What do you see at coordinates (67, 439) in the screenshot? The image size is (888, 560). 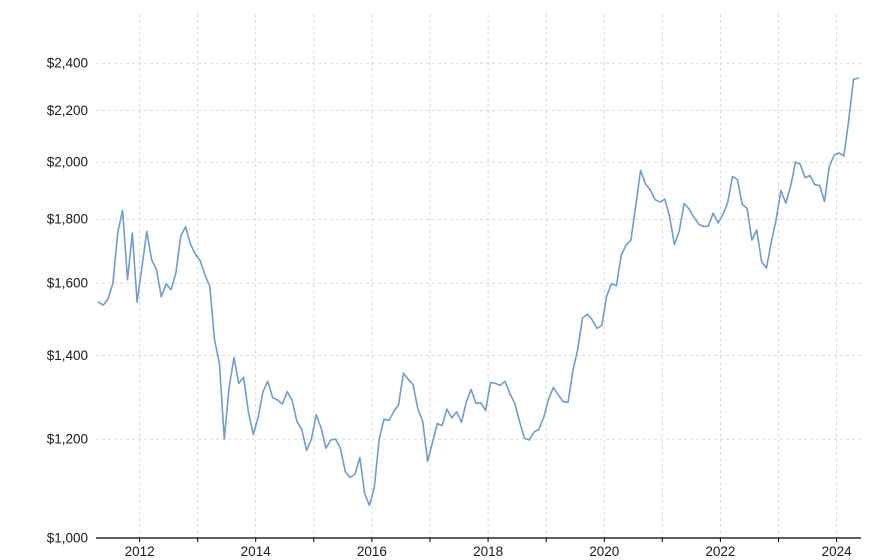 I see `y-tick-label: $1,200` at bounding box center [67, 439].